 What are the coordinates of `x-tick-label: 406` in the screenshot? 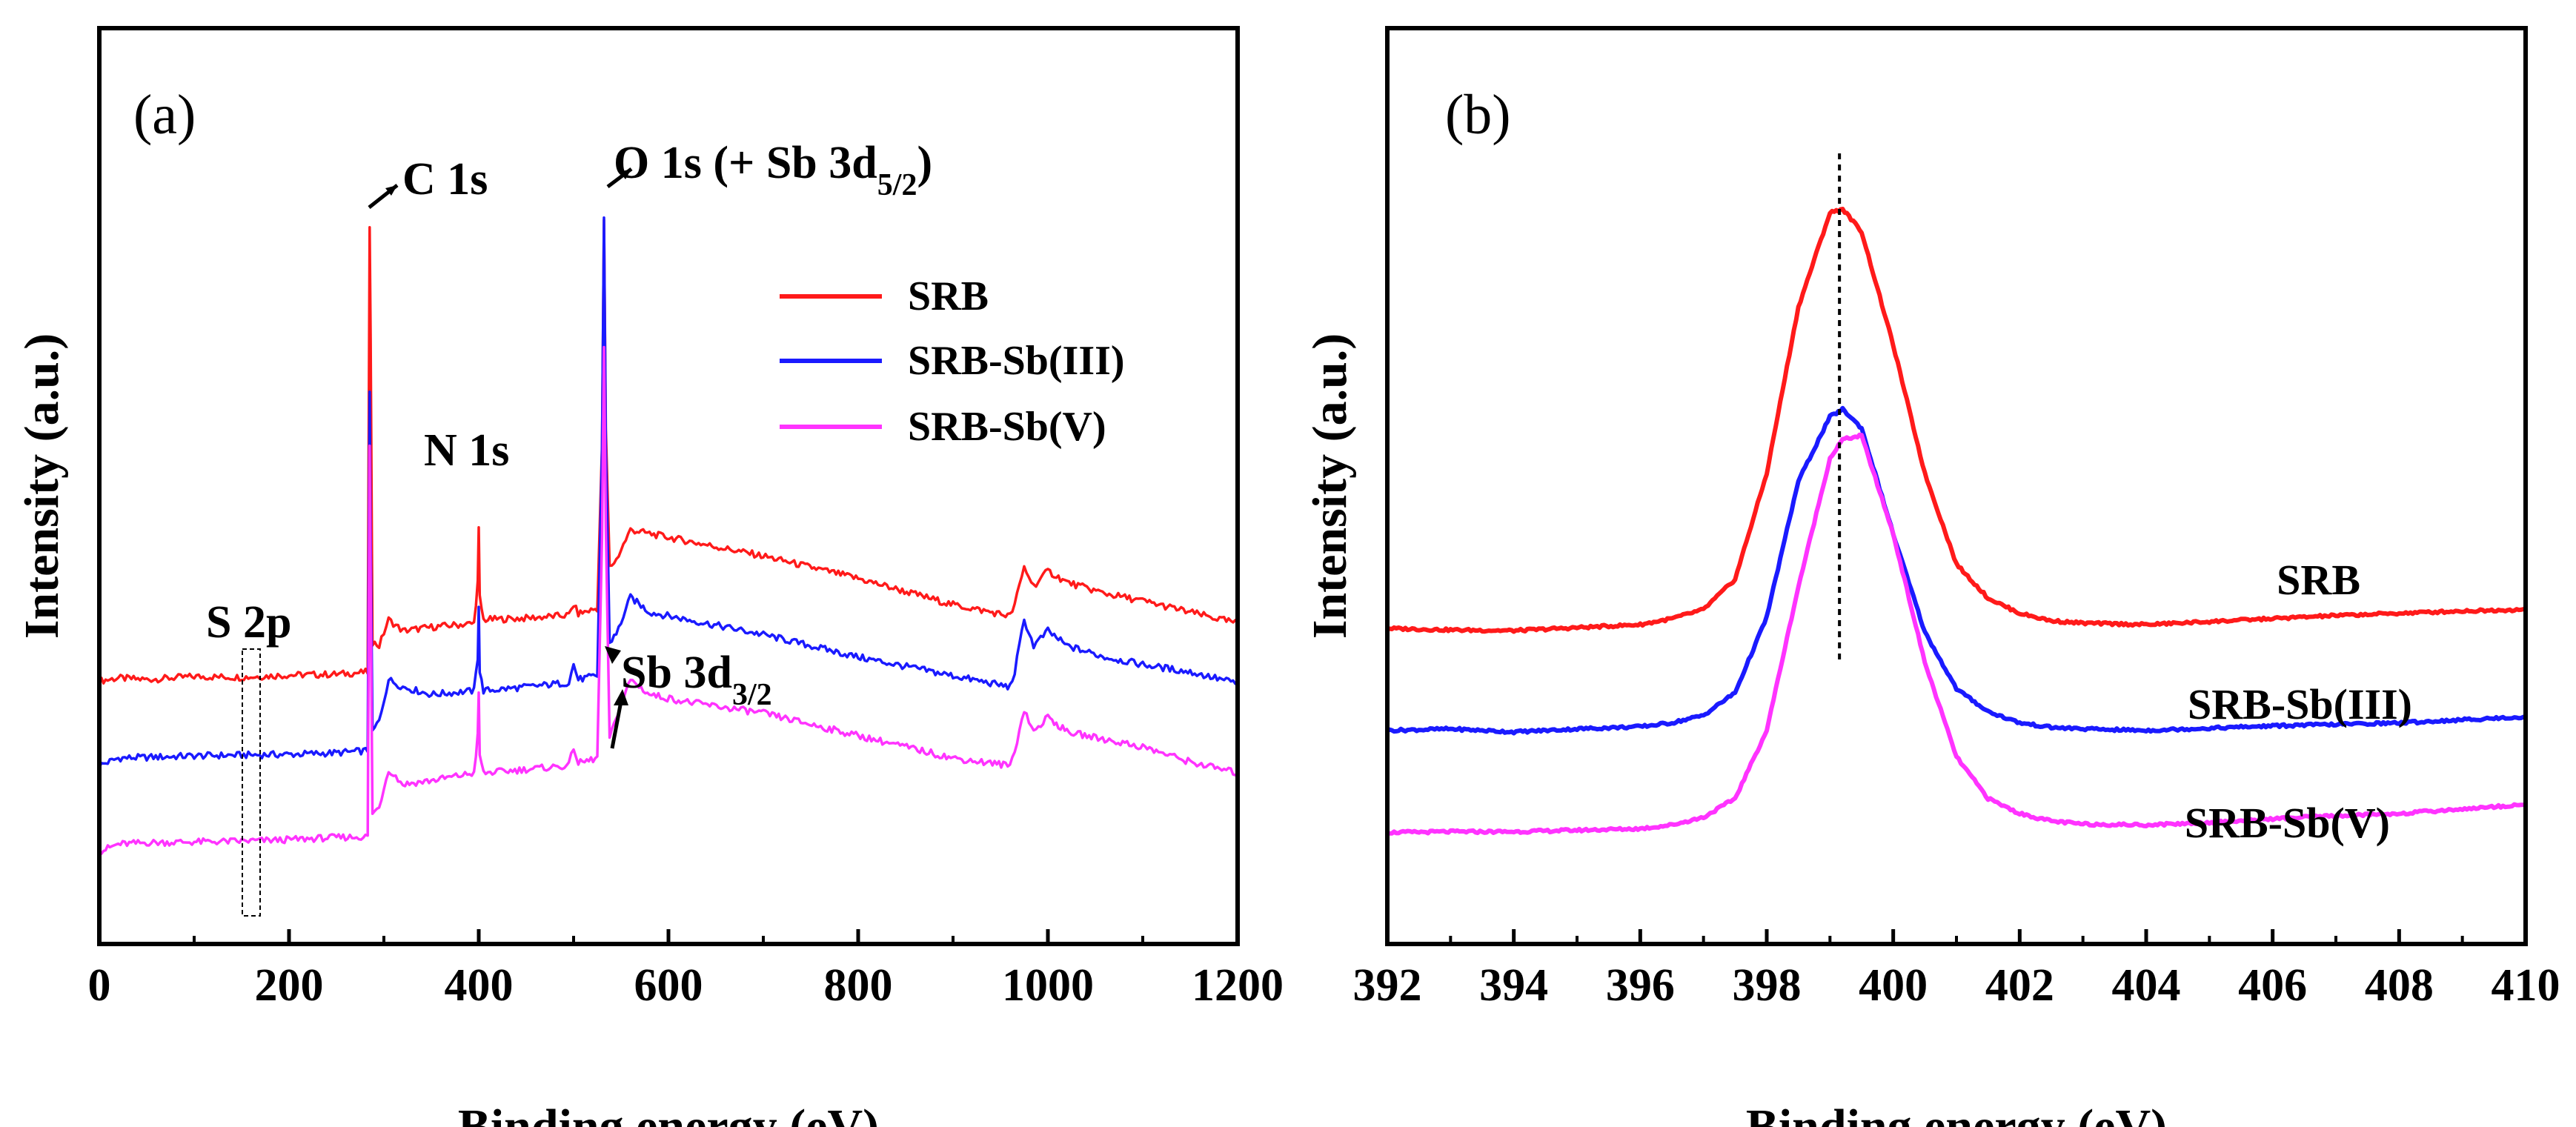 It's located at (2272, 986).